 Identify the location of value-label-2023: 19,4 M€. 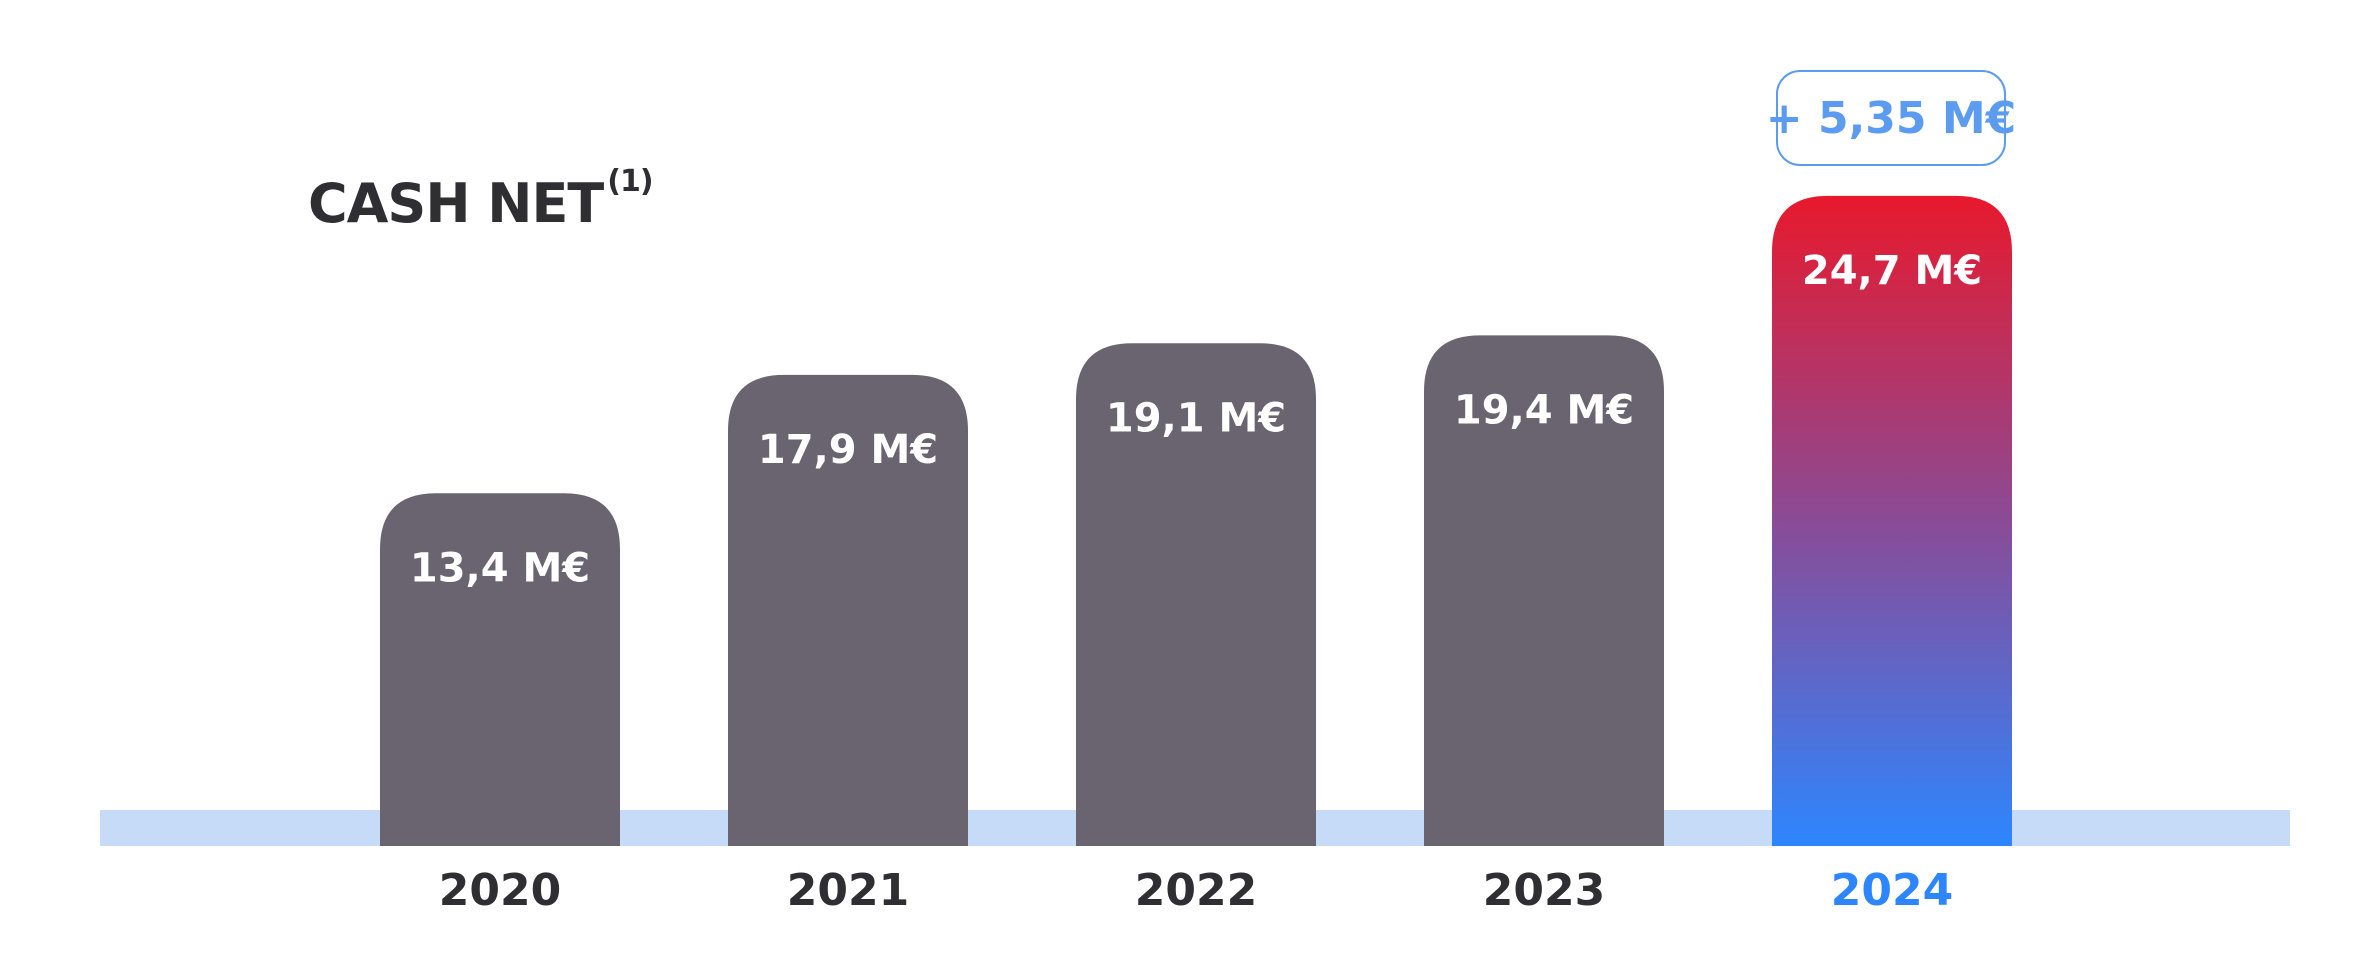
(1544, 410).